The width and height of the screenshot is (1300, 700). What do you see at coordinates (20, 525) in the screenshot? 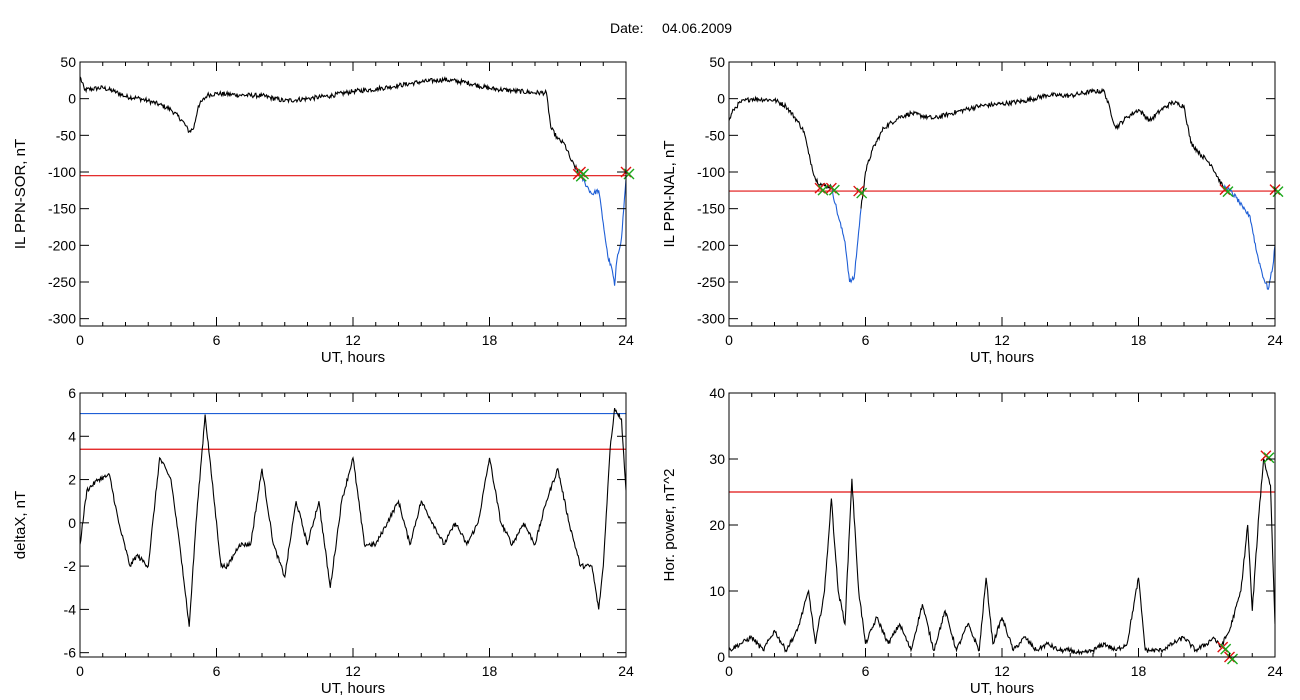
I see `y-axis-label: deltaX, nT` at bounding box center [20, 525].